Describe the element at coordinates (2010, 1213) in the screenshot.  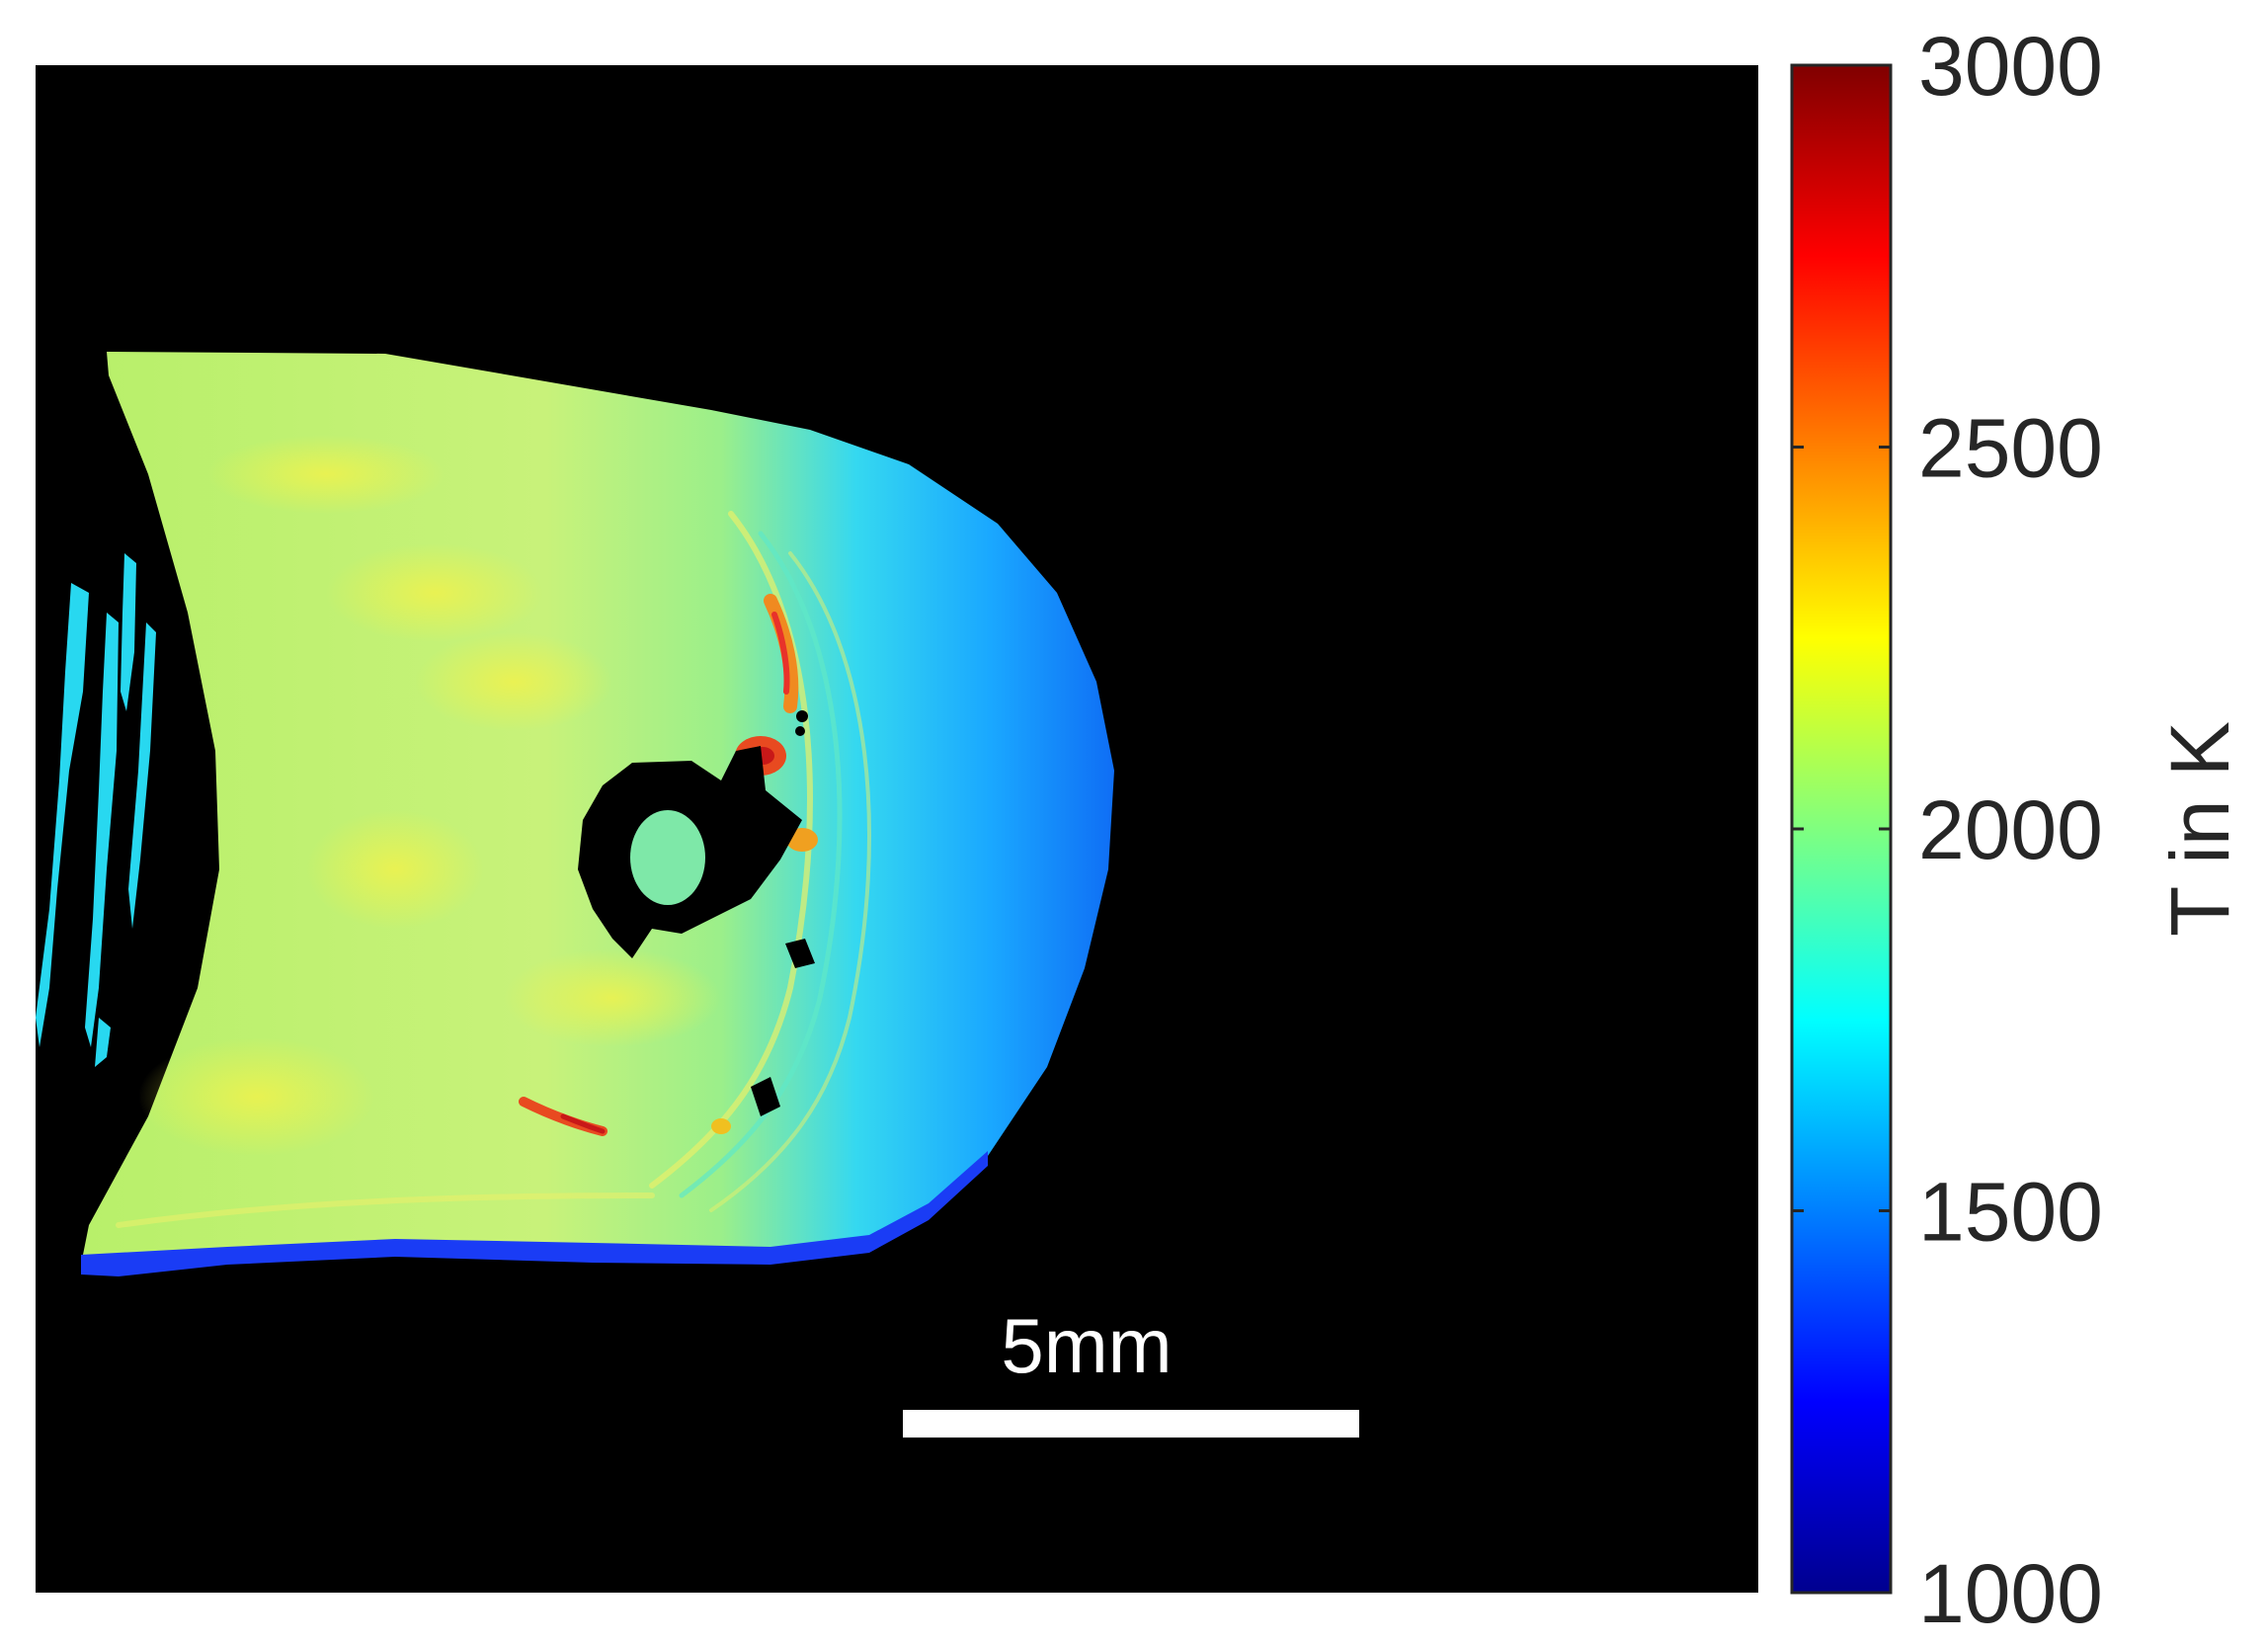
I see `colorbar-tick-label: 1500` at that location.